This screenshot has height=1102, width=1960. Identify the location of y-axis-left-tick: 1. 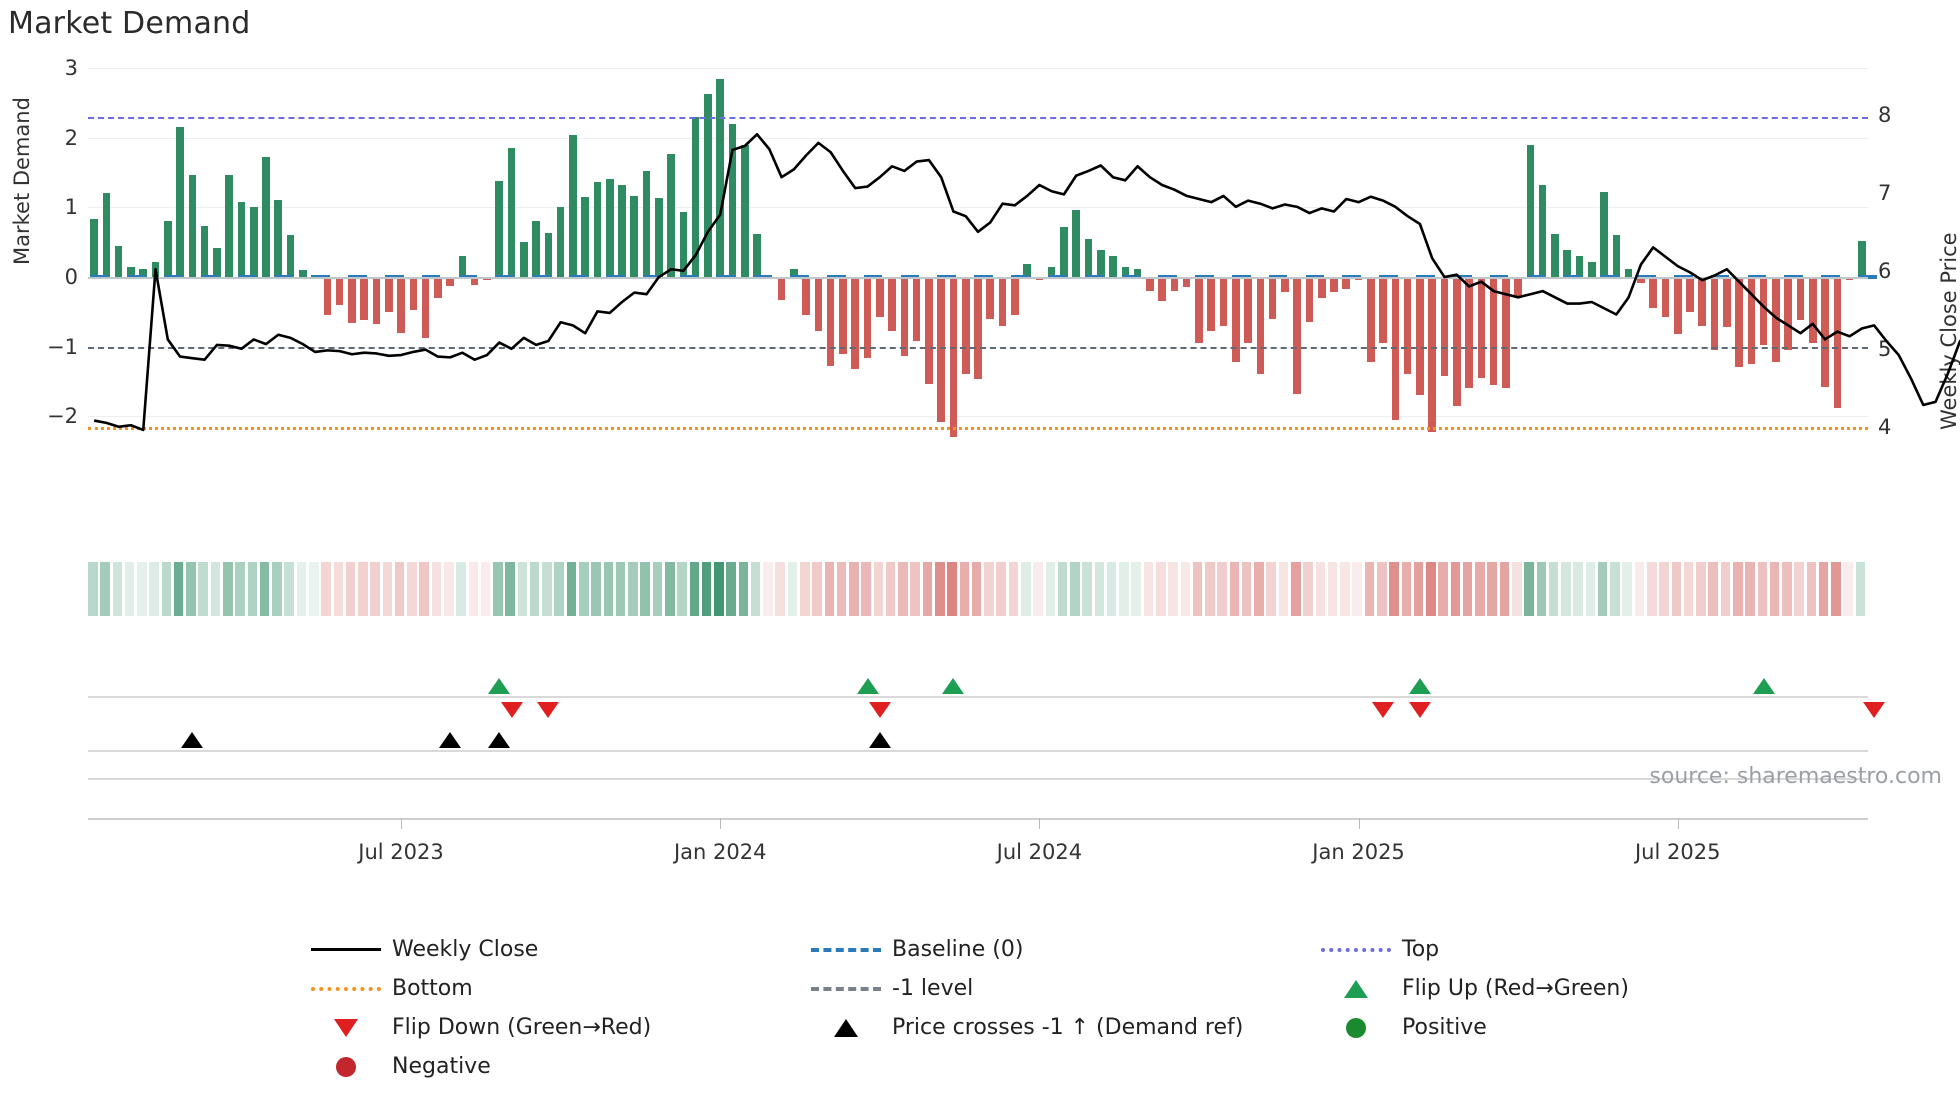
(71, 207).